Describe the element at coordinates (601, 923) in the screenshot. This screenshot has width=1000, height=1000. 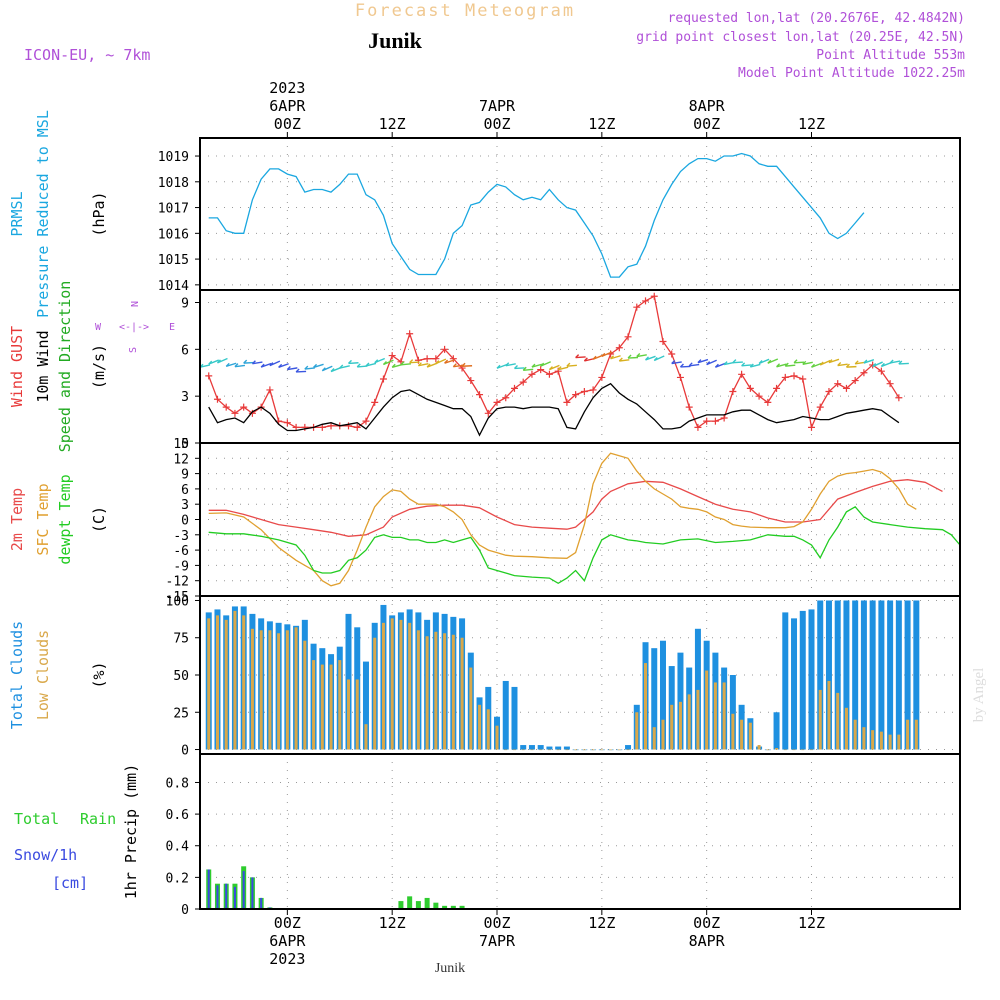
I see `bottom-time-label: 12Z` at that location.